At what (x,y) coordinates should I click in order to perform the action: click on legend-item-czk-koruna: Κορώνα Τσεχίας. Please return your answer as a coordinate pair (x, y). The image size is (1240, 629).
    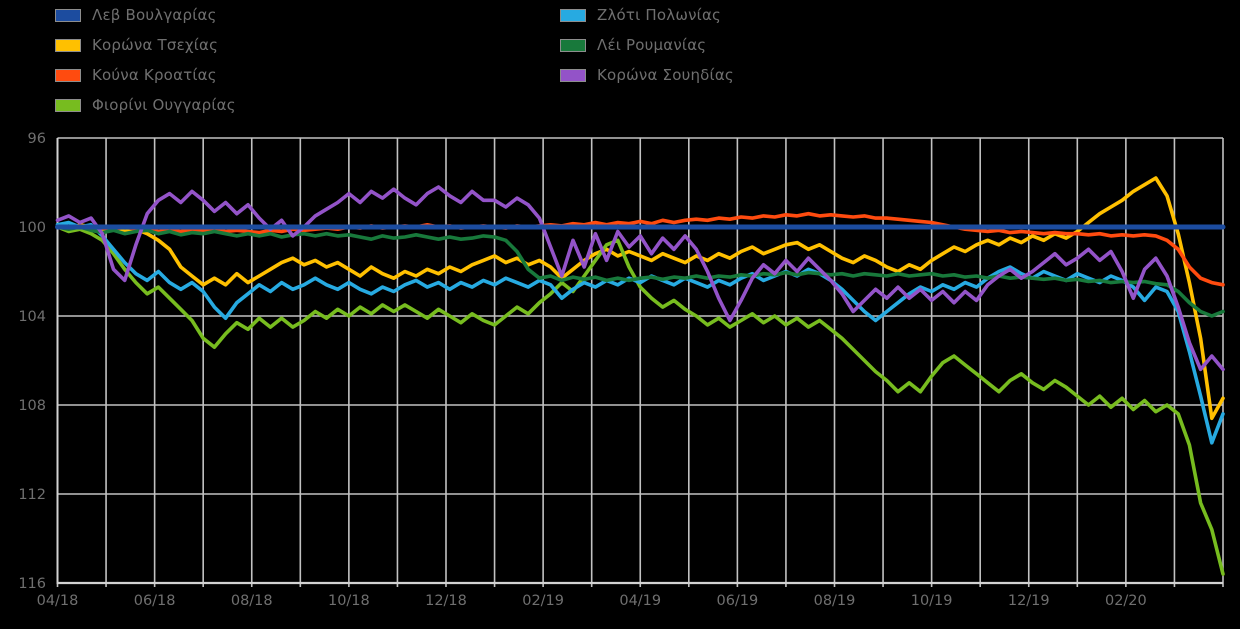
    Looking at the image, I should click on (136, 45).